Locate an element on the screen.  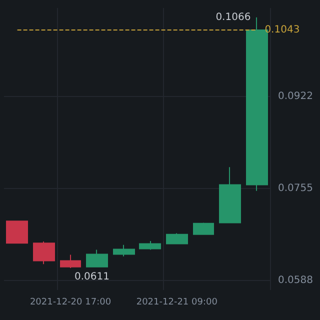
y-tick-label: 0.0755 is located at coordinates (295, 188).